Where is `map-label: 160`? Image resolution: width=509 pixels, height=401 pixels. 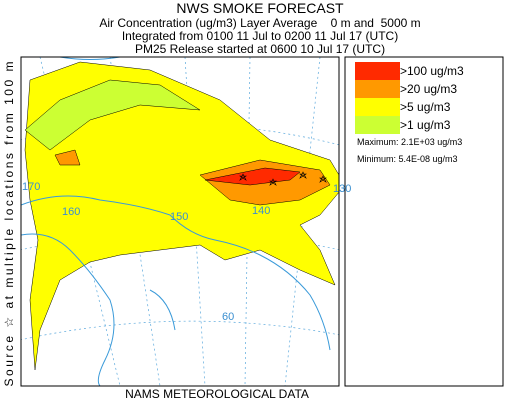 map-label: 160 is located at coordinates (71, 212).